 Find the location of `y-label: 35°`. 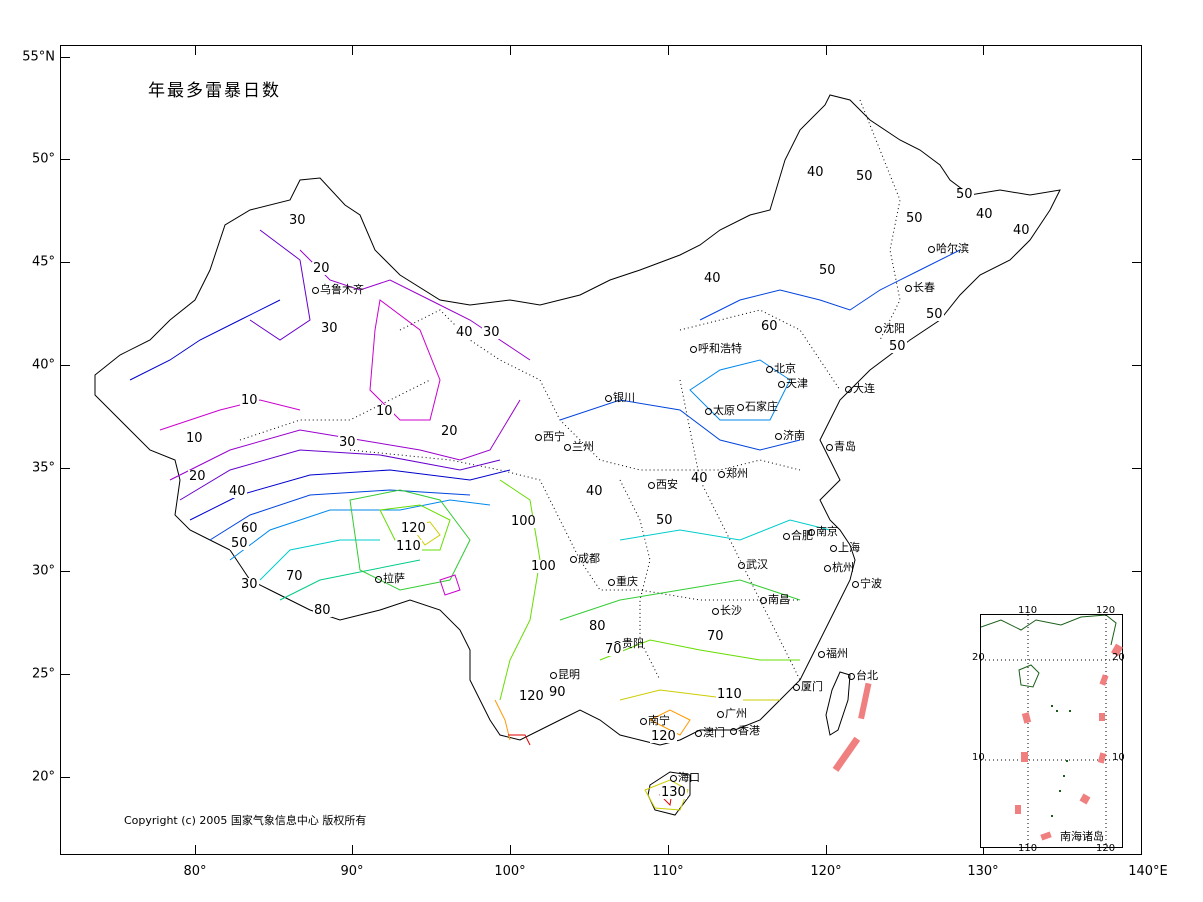

y-label: 35° is located at coordinates (43, 468).